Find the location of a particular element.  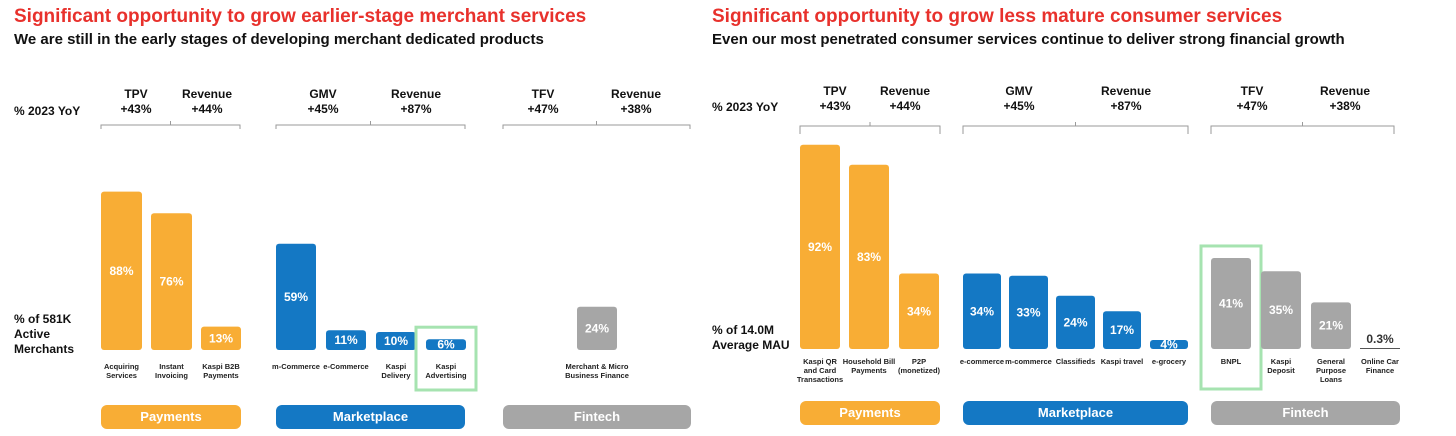

bar-category-label: Loans is located at coordinates (1331, 379).